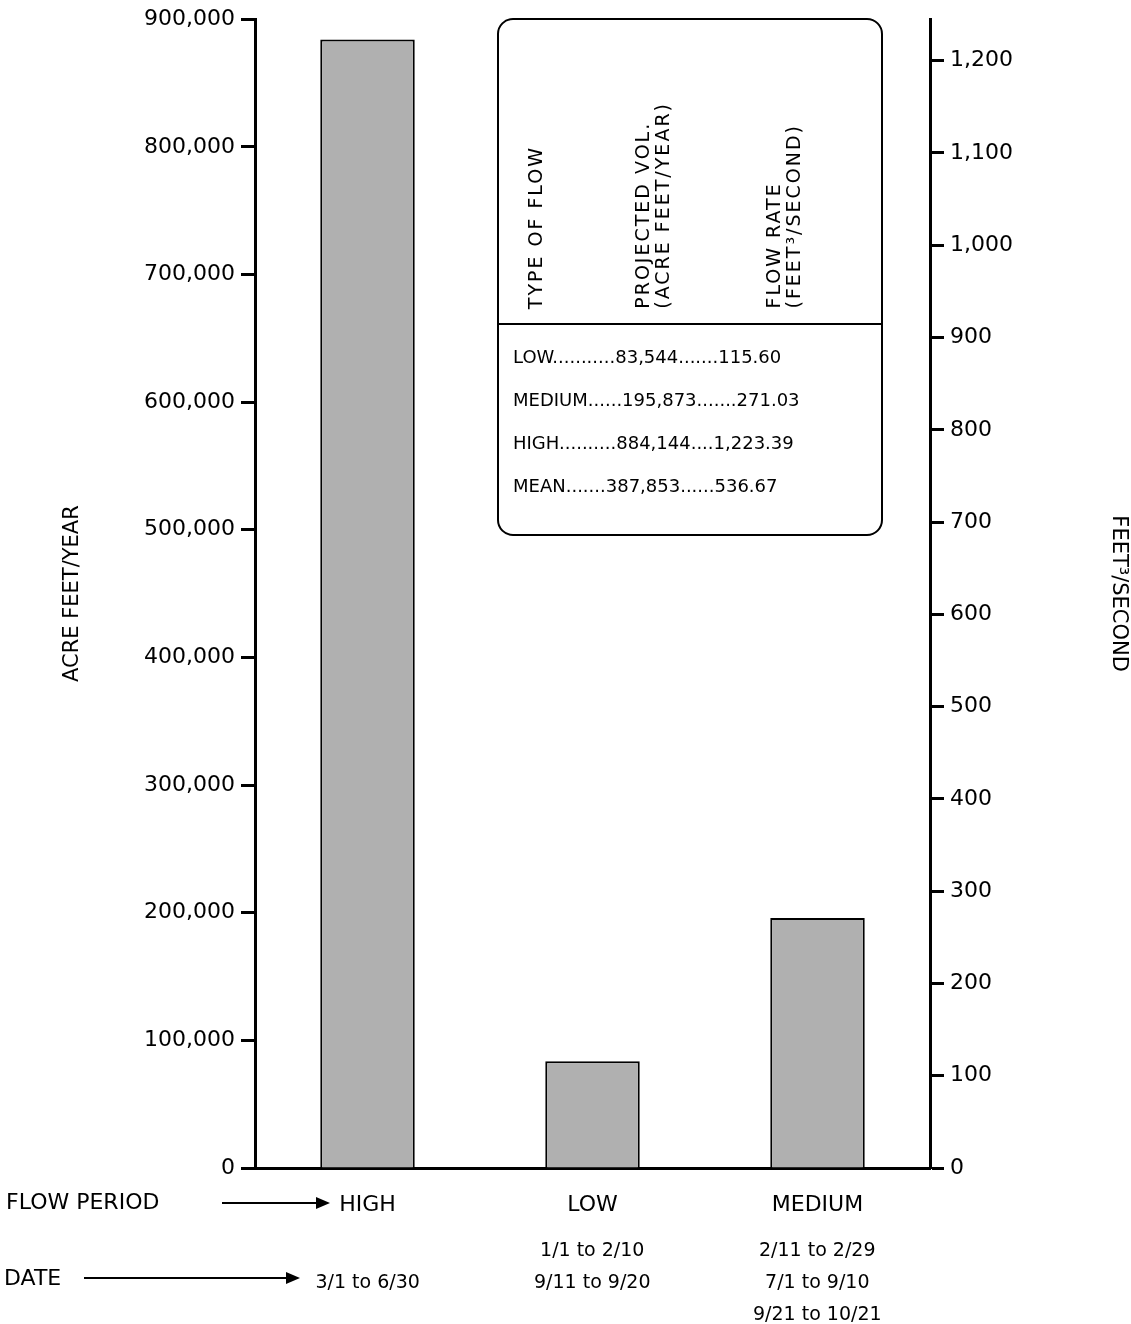  I want to click on y2-tick-label: 1,000, so click(981, 243).